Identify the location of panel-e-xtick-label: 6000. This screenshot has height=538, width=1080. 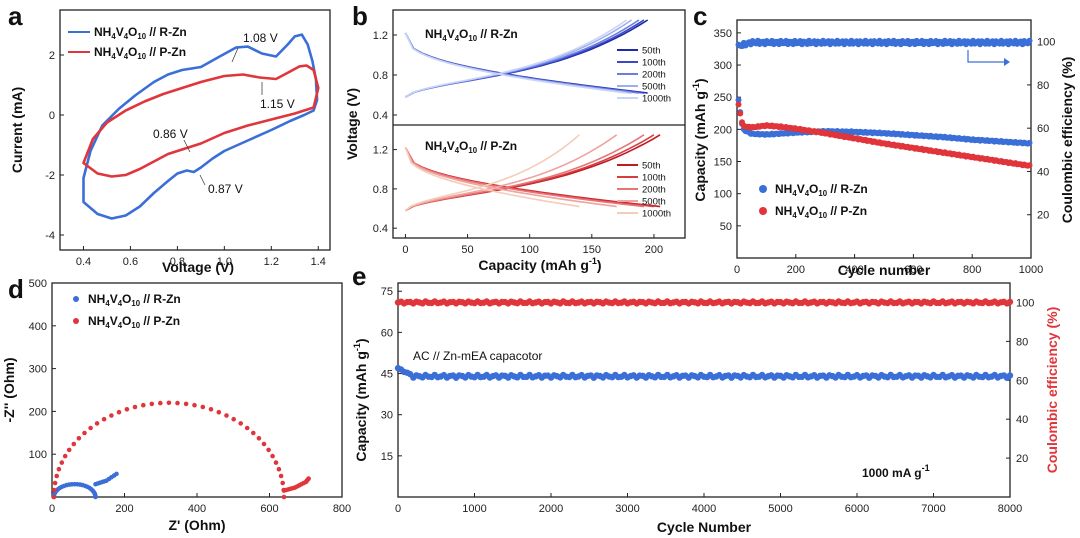
(857, 509).